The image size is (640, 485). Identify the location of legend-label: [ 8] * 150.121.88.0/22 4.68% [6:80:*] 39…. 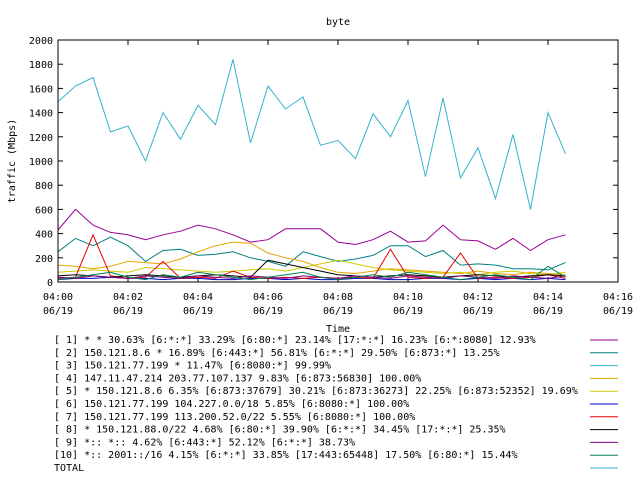
(280, 430).